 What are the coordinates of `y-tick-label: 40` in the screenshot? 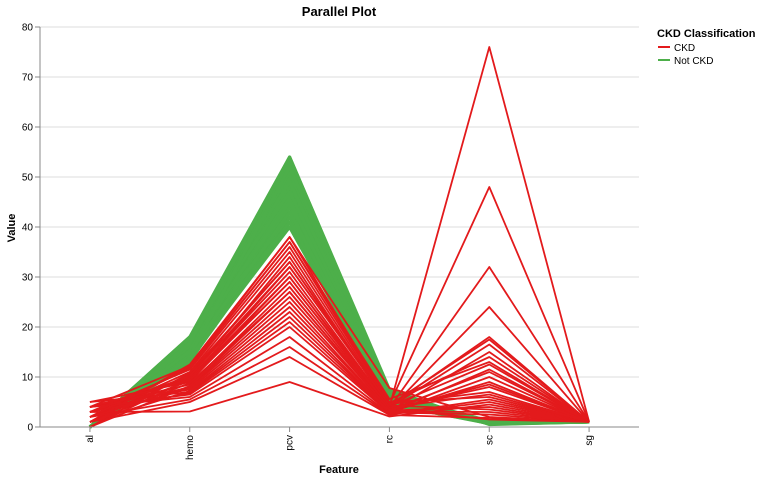 It's located at (28, 228).